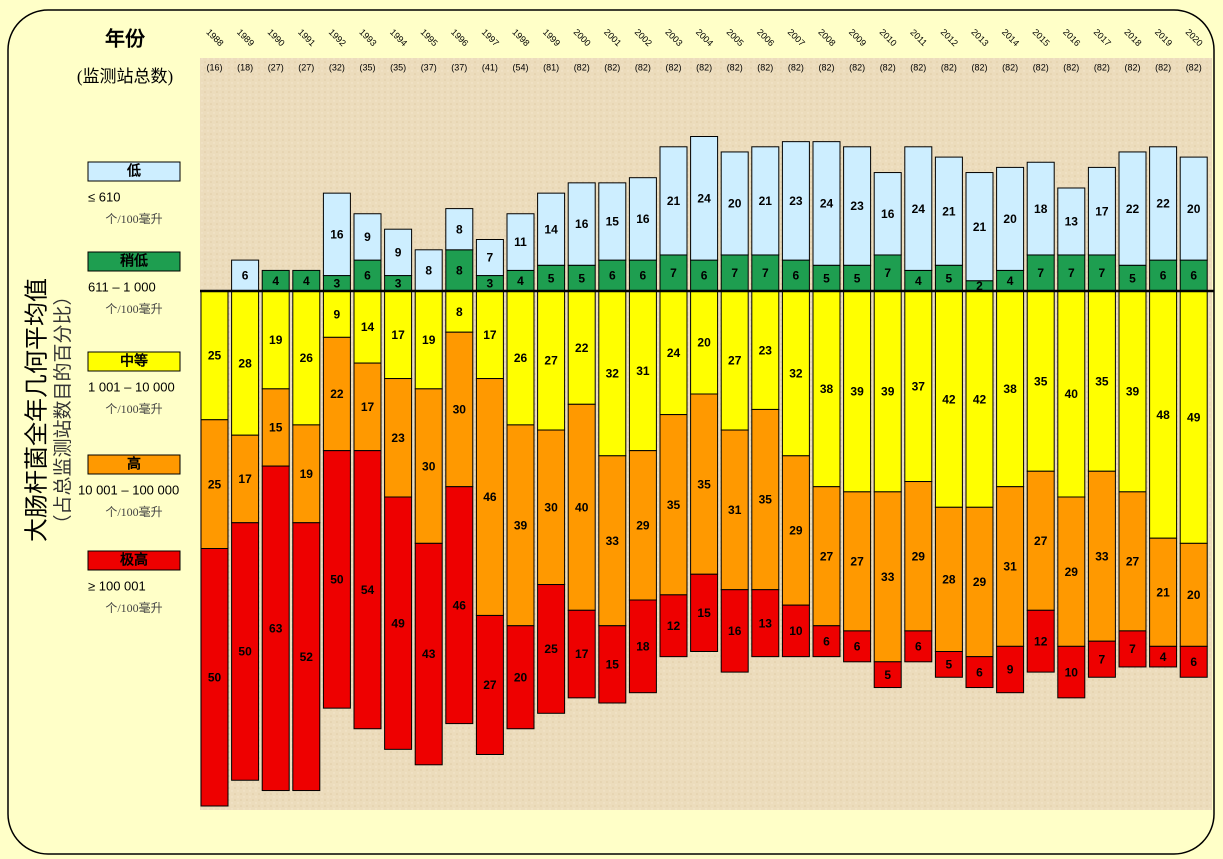 The height and width of the screenshot is (859, 1223). Describe the element at coordinates (368, 590) in the screenshot. I see `segment-label: 54` at that location.